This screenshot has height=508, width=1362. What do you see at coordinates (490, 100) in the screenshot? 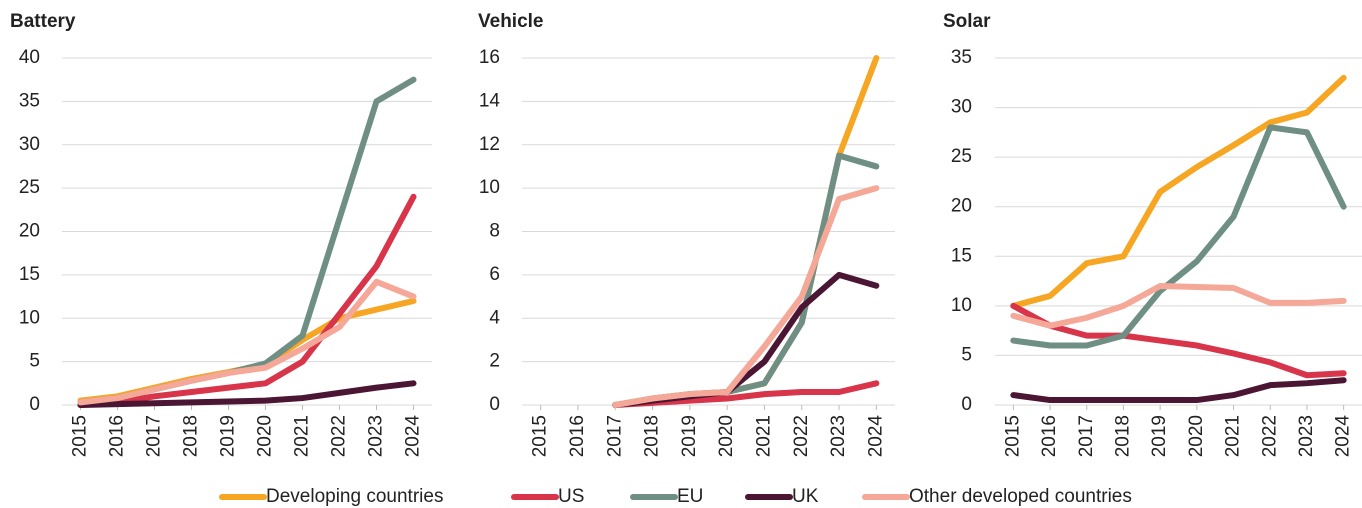
I see `y-tick-label: 14` at bounding box center [490, 100].